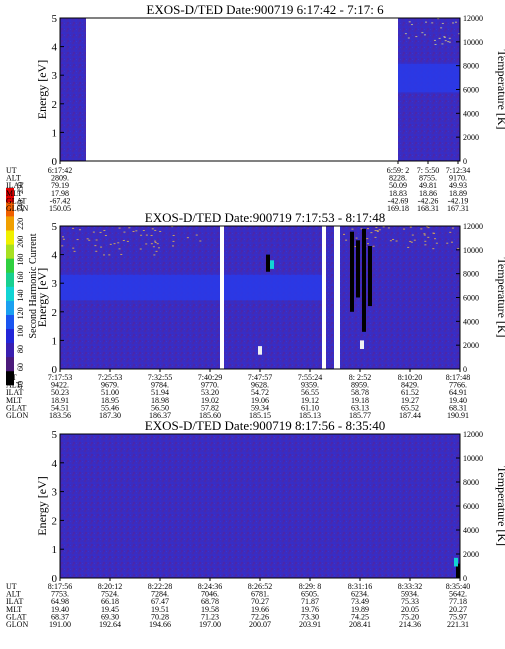  I want to click on table-cell: 167.31, so click(458, 208).